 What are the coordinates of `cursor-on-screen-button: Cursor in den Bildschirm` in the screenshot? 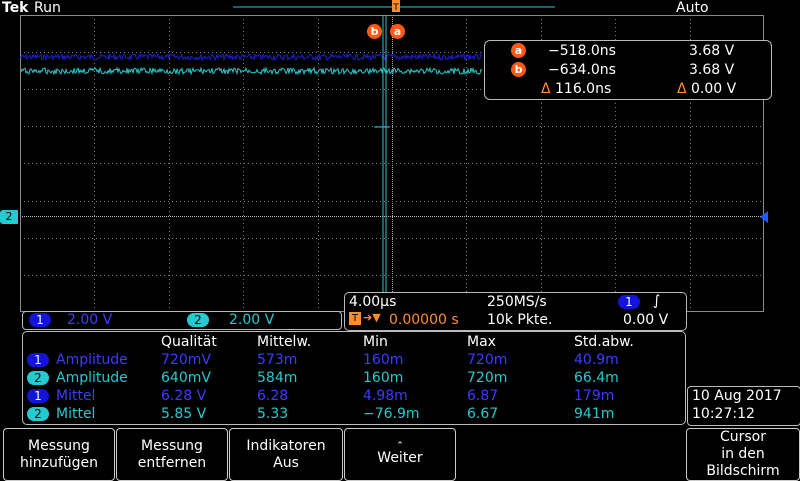 It's located at (743, 454).